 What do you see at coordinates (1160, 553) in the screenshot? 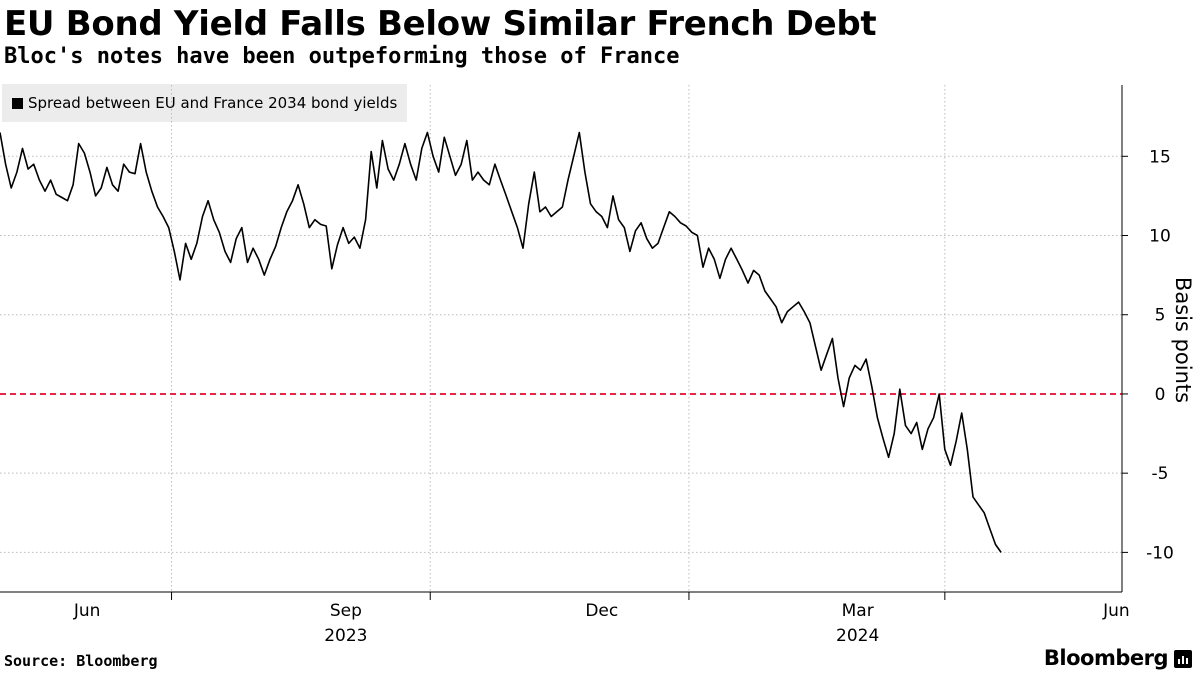
I see `y-tick-label: -10` at bounding box center [1160, 553].